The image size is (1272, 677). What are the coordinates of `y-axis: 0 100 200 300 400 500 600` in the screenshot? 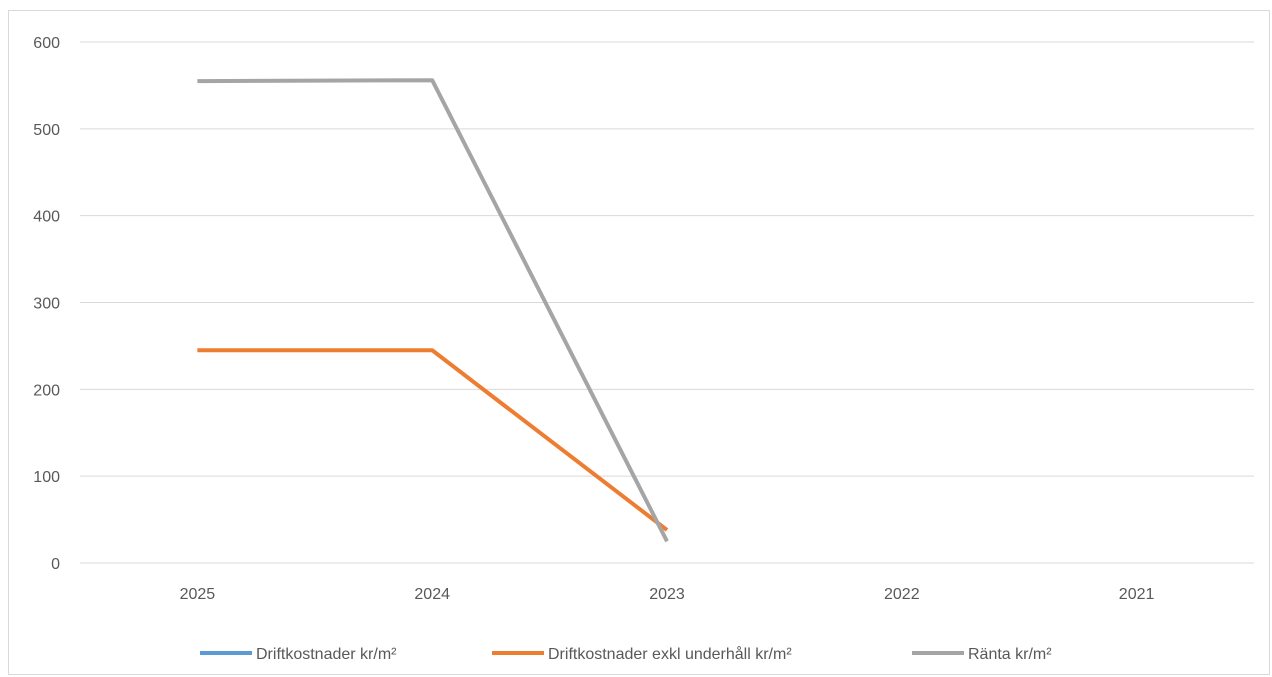 It's located at (46, 304).